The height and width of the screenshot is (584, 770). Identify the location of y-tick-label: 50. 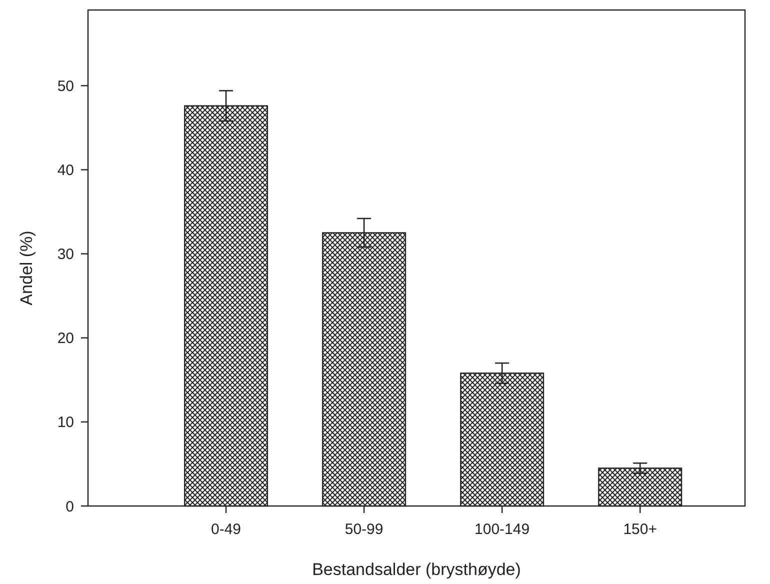
(65, 86).